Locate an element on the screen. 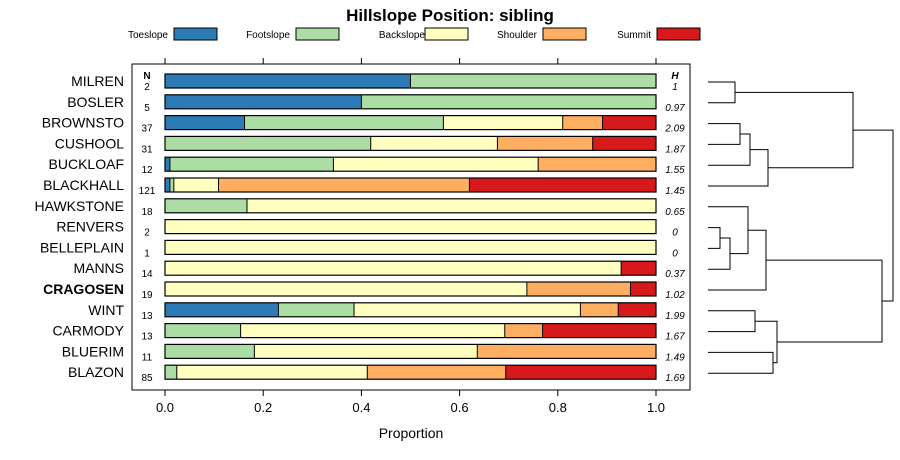  bar-blackhall-summit is located at coordinates (562, 185).